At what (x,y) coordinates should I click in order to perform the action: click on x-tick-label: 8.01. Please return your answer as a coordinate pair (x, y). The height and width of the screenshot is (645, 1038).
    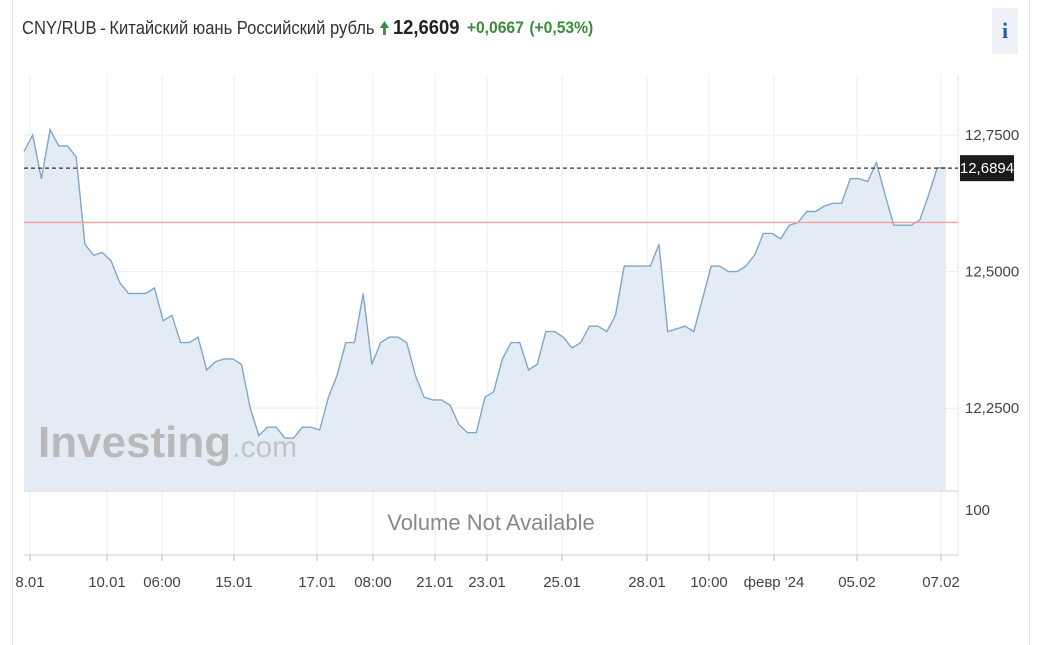
    Looking at the image, I should click on (29, 582).